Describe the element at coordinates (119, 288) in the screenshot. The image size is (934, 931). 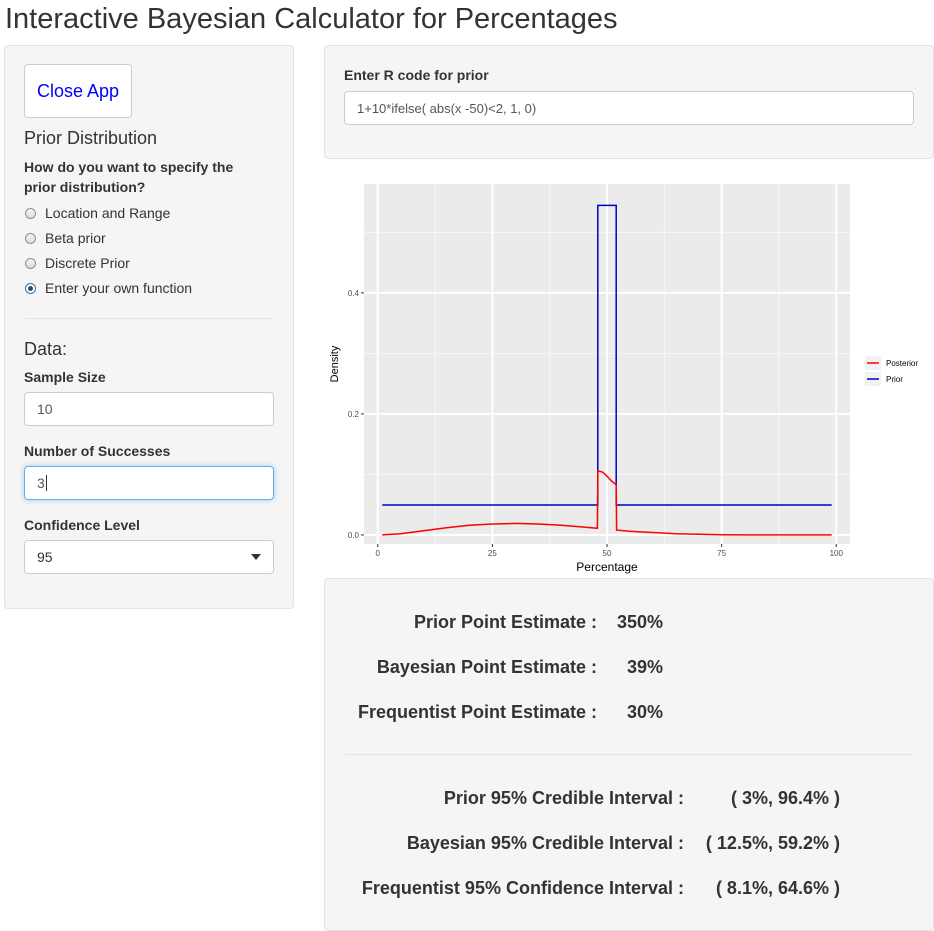
I see `radio-label: Enter your own function` at that location.